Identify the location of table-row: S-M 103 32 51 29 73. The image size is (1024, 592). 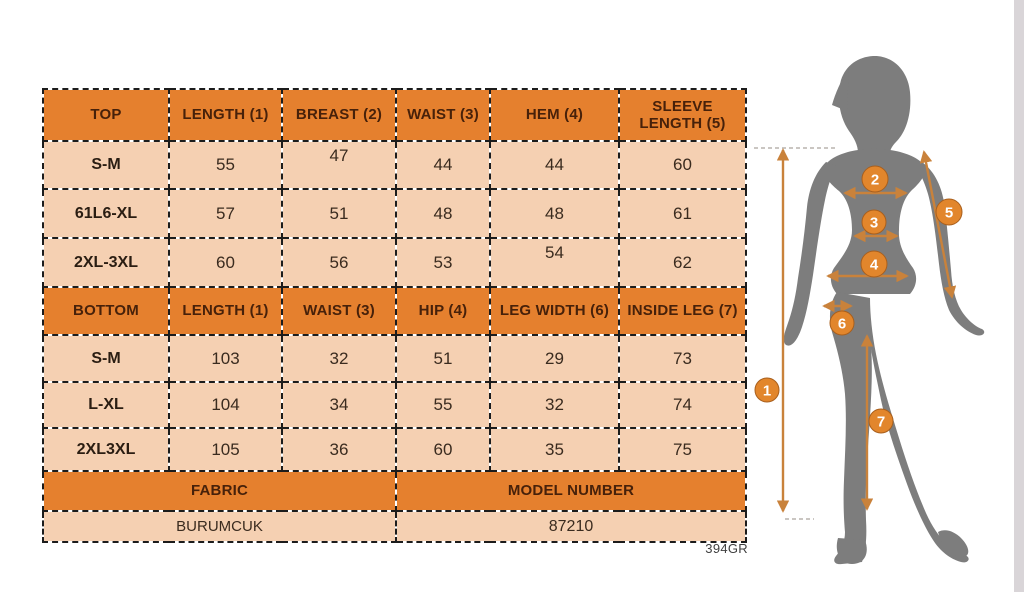
(394, 358).